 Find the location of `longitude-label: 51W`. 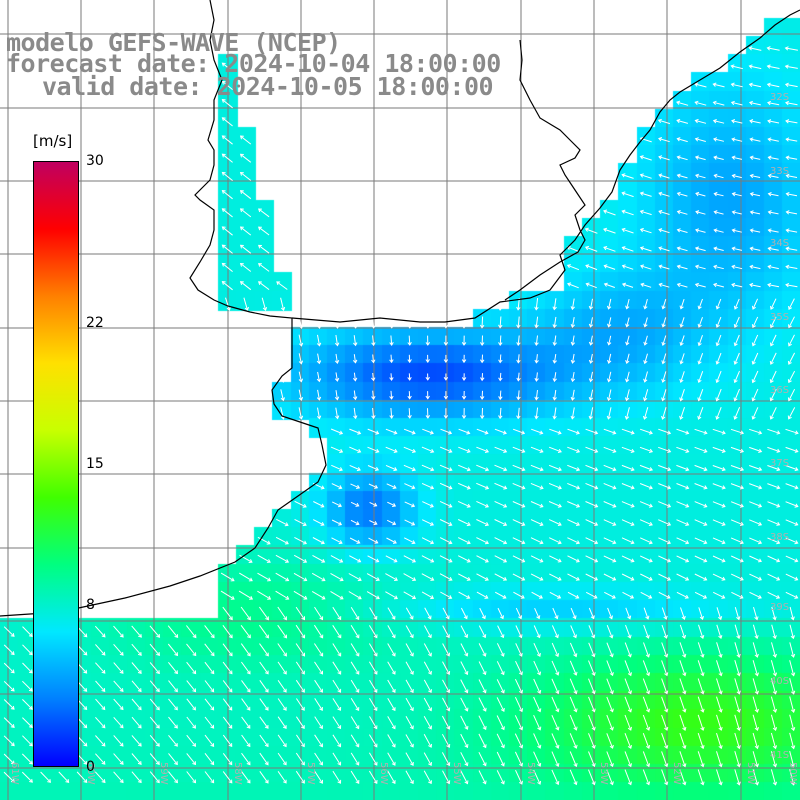

longitude-label: 51W is located at coordinates (750, 773).